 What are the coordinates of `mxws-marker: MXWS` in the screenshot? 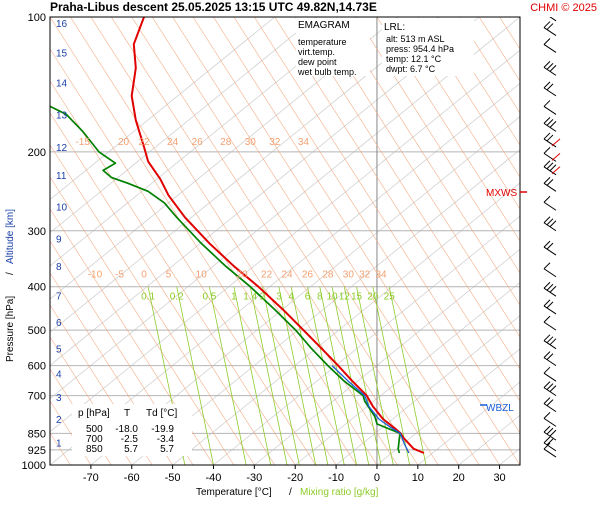 It's located at (501, 193).